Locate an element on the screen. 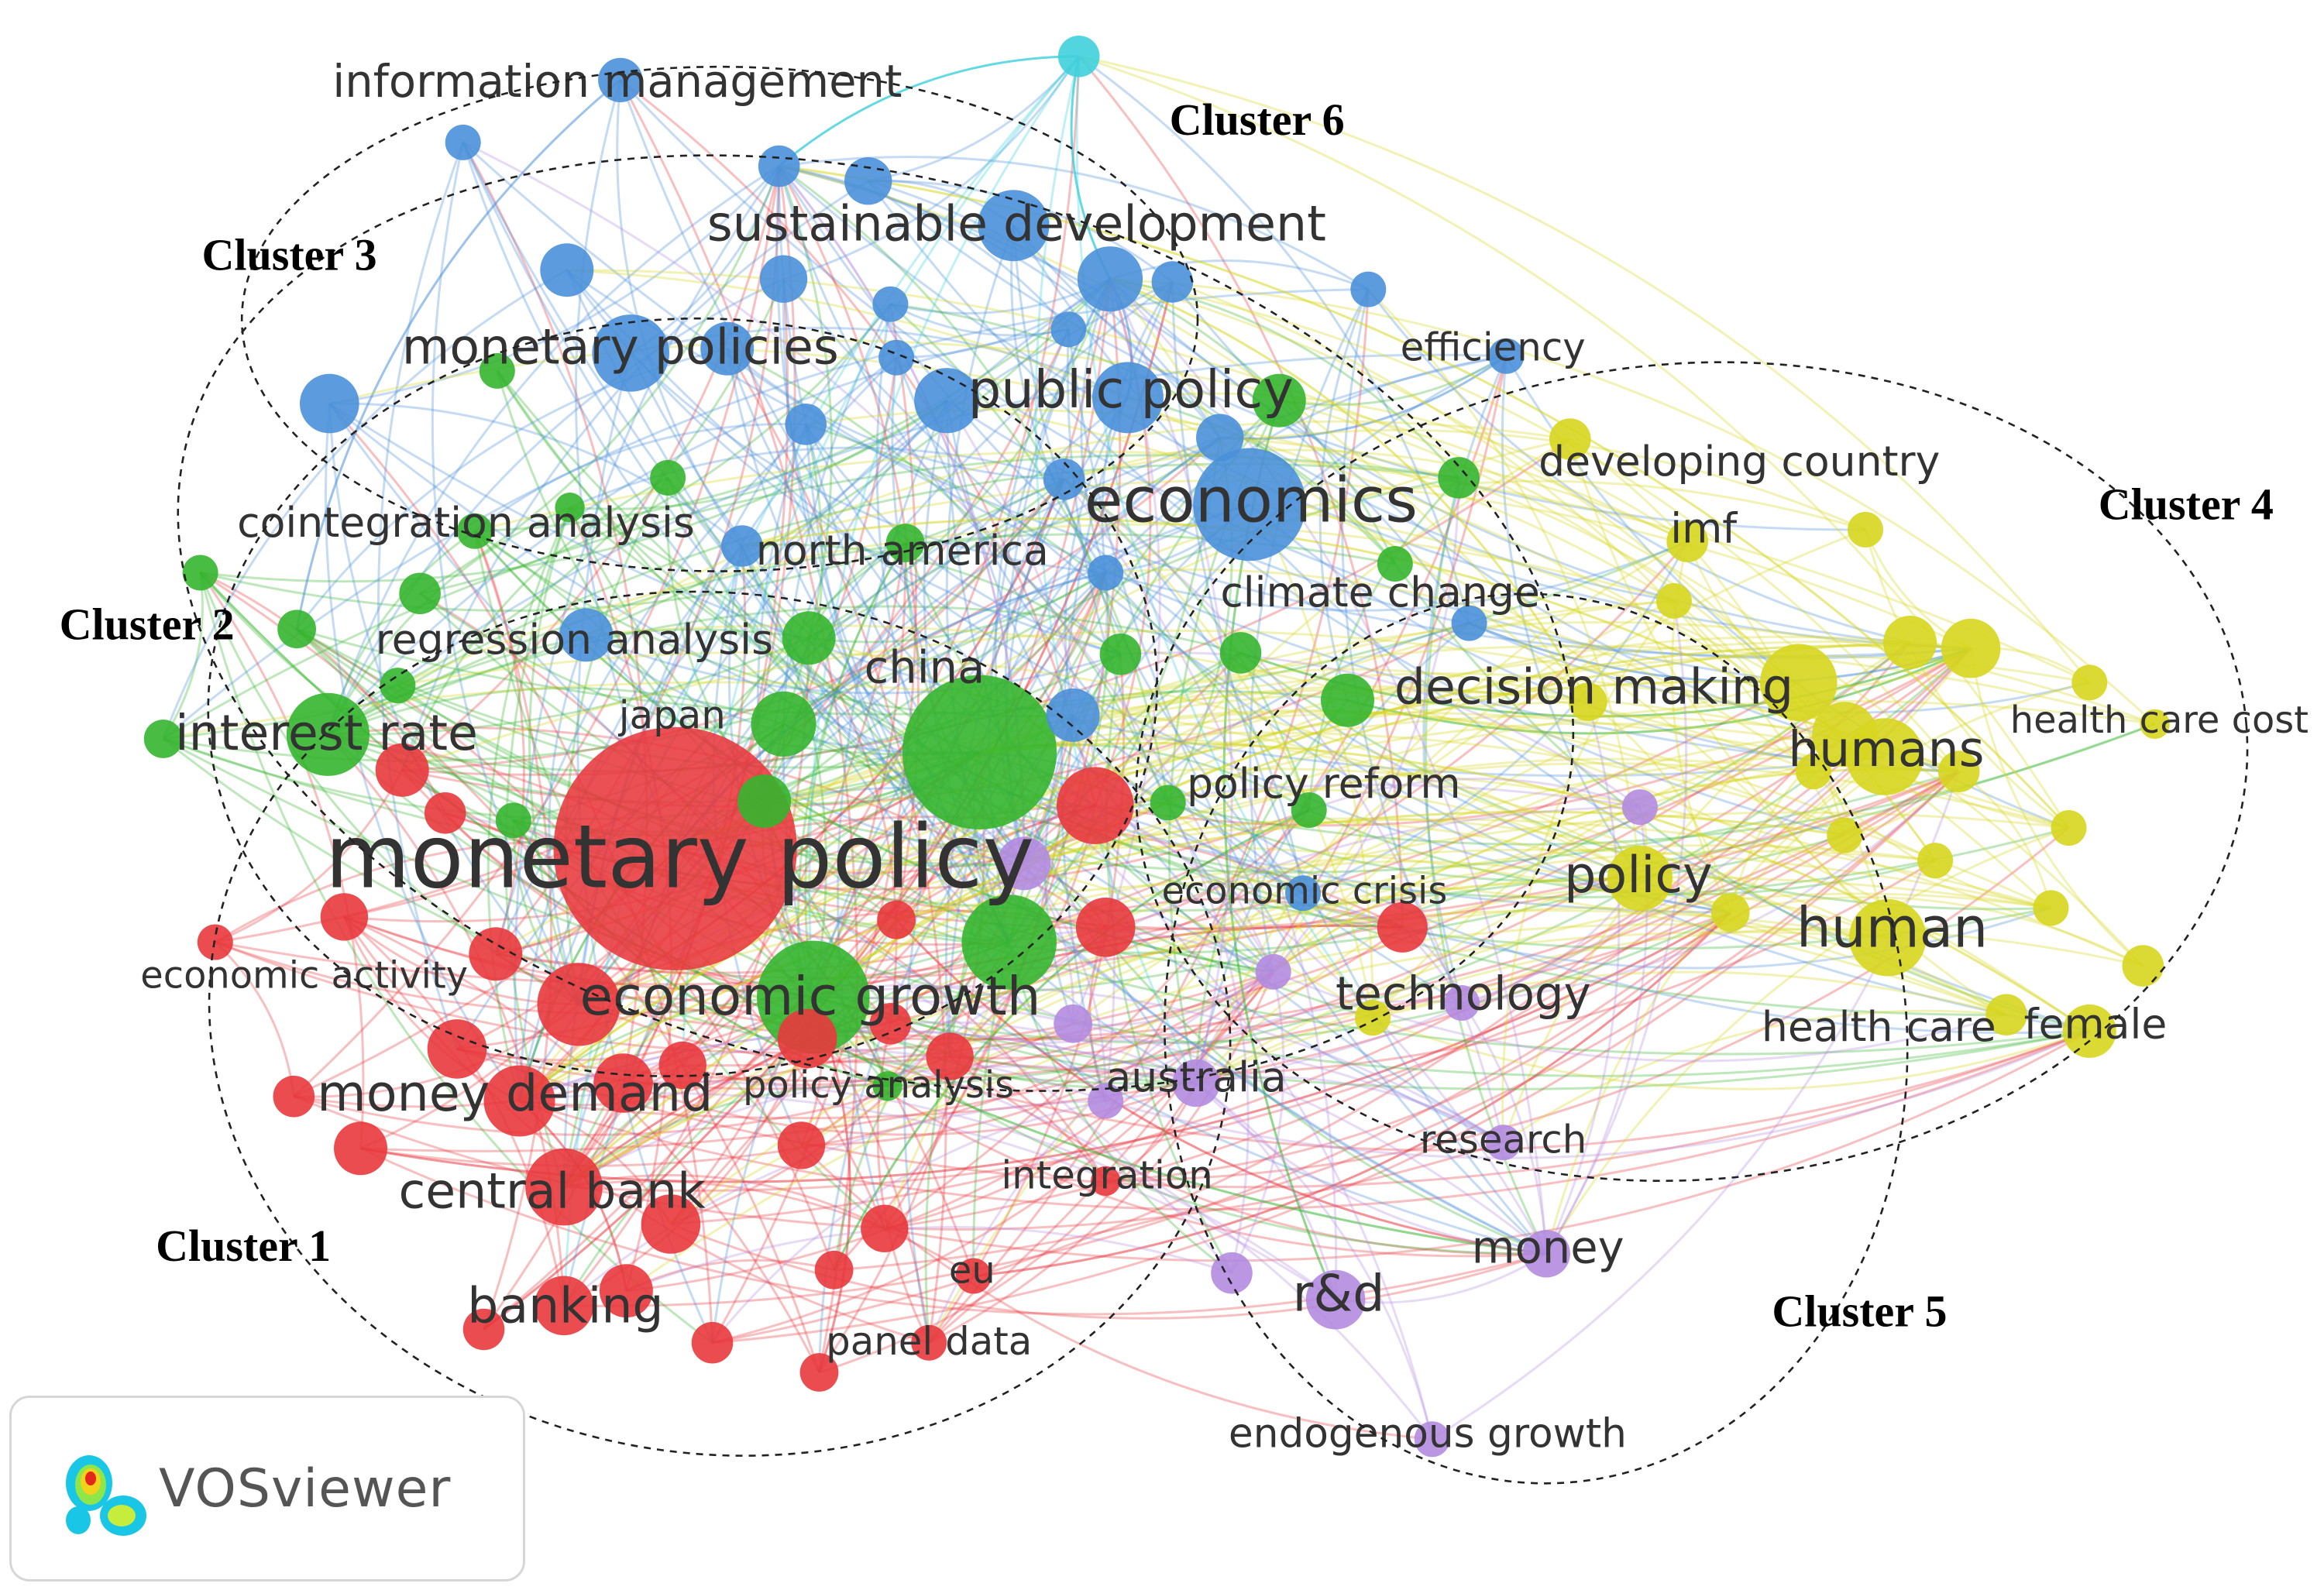  term-label: developing country is located at coordinates (1739, 461).